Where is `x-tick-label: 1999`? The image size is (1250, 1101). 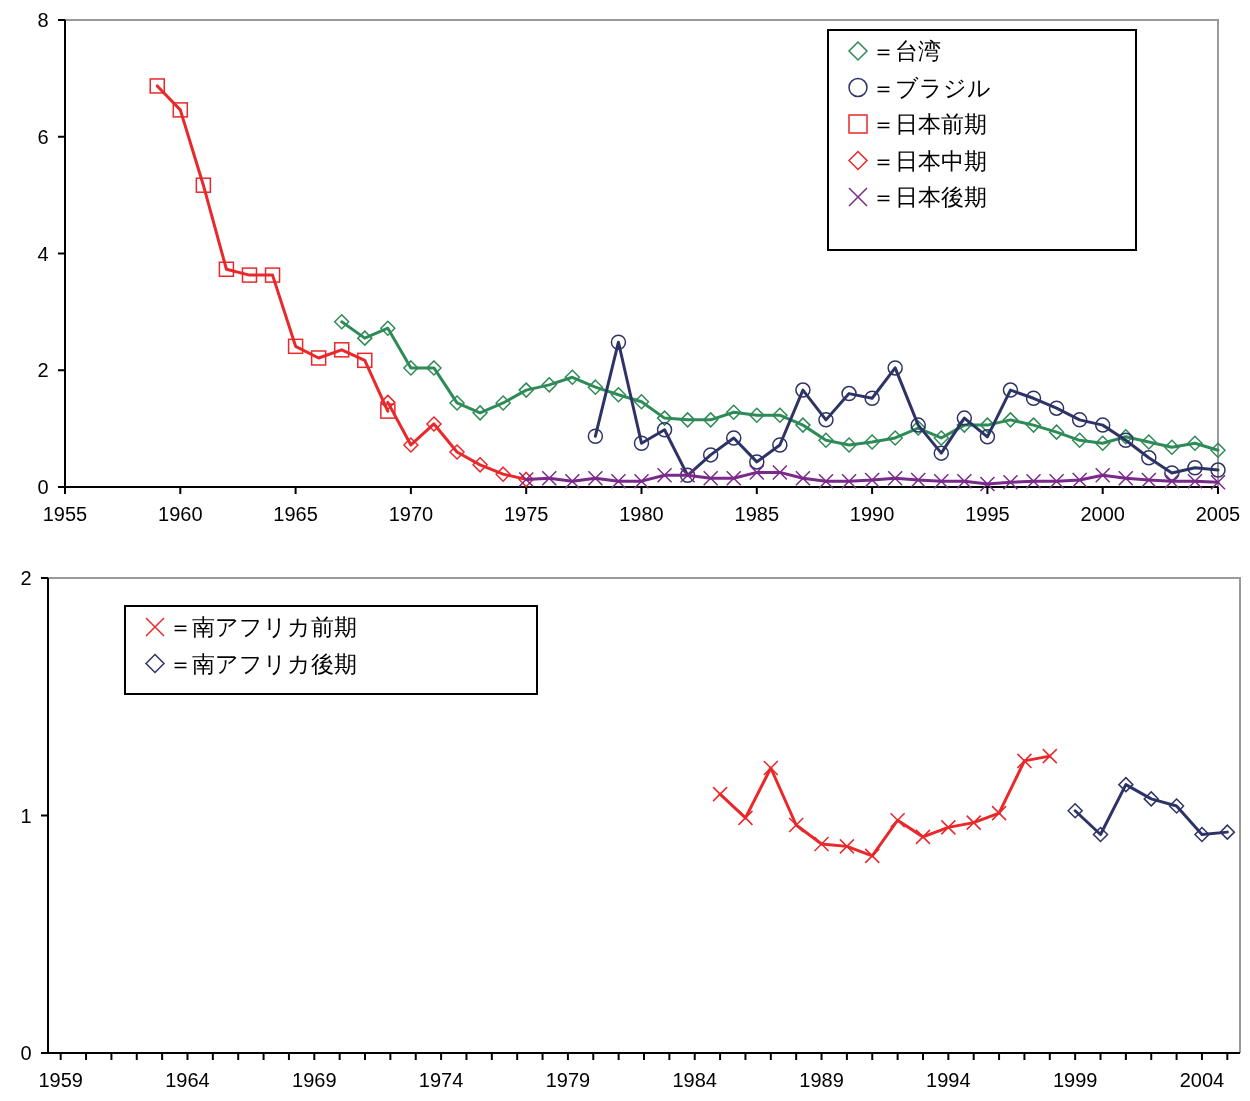 x-tick-label: 1999 is located at coordinates (1075, 1080).